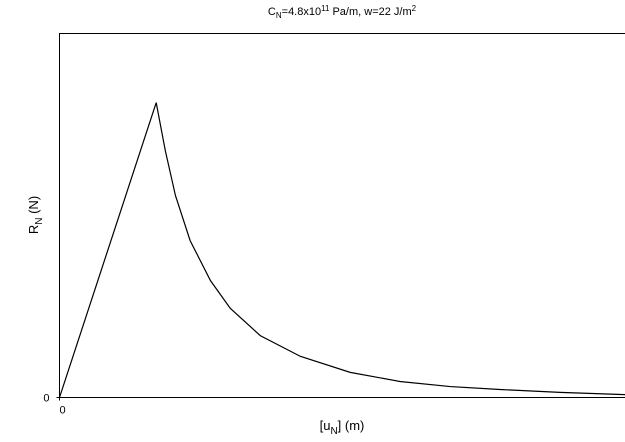  What do you see at coordinates (46, 399) in the screenshot?
I see `y-tick-label: 0` at bounding box center [46, 399].